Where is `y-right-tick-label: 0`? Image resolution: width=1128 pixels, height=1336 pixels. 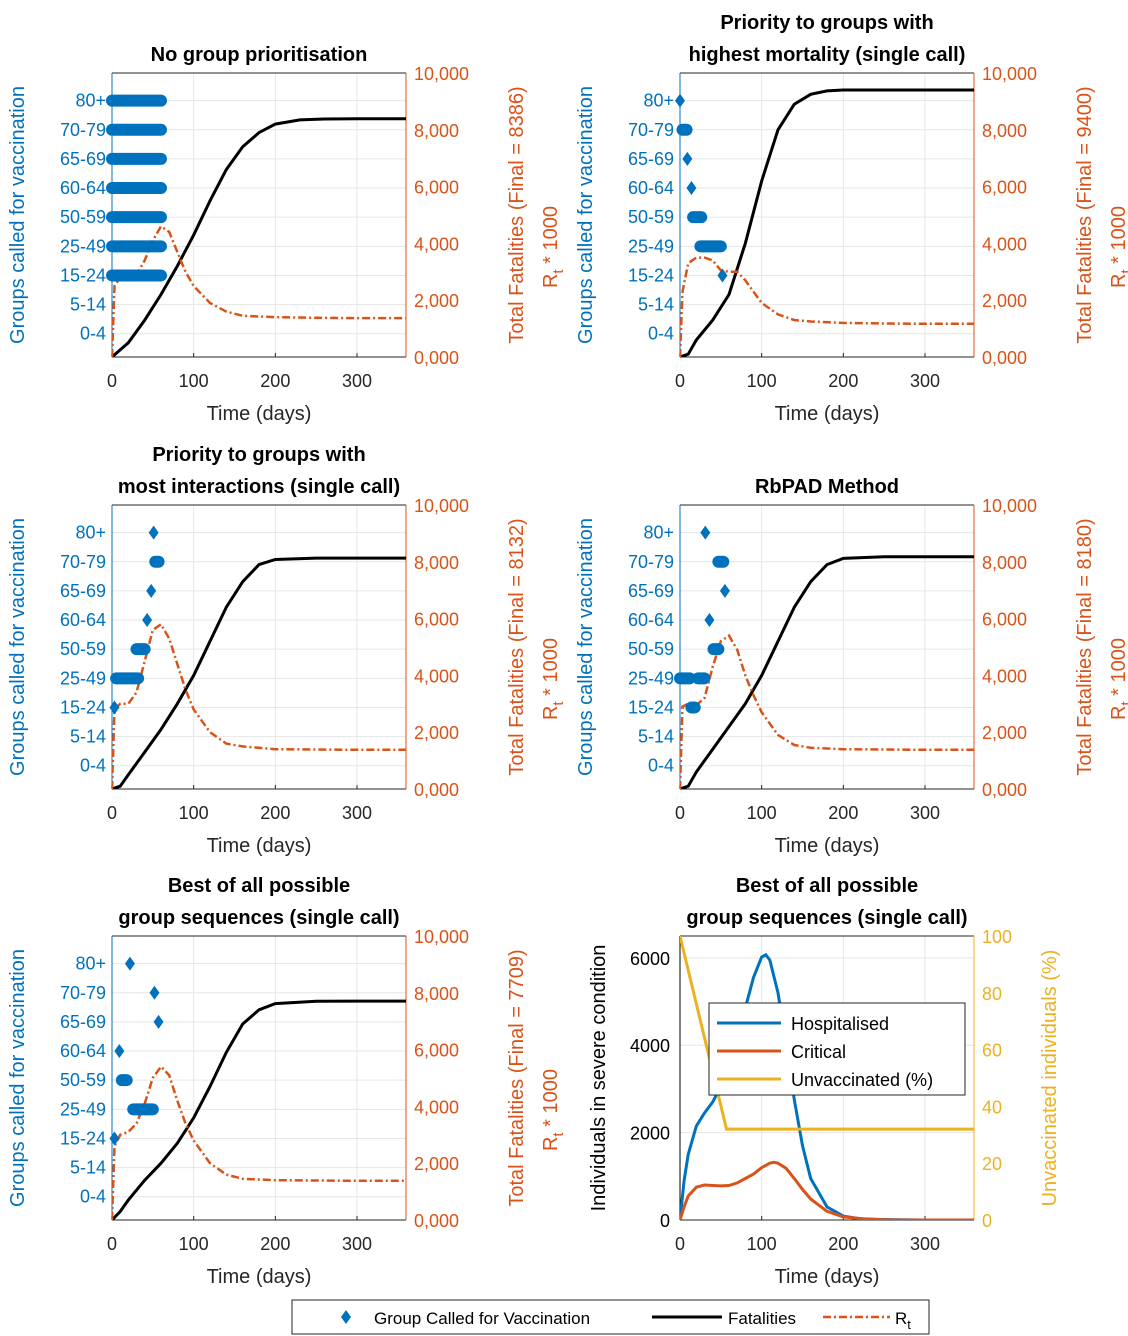 y-right-tick-label: 0 is located at coordinates (987, 1221).